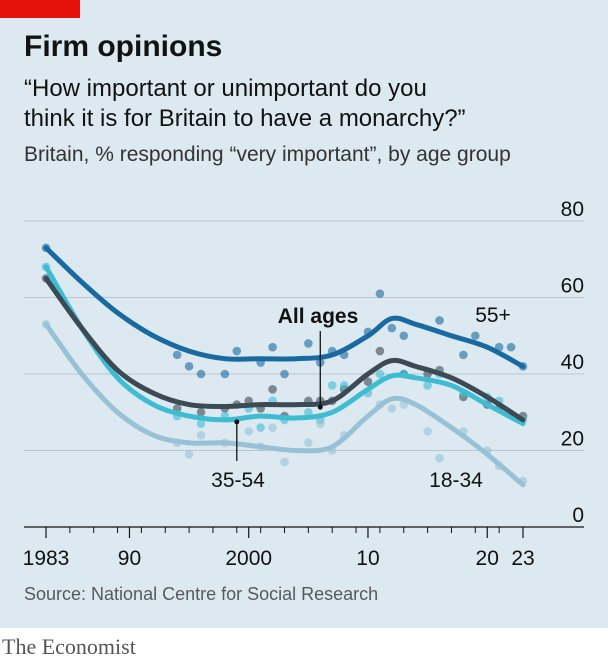 The height and width of the screenshot is (662, 608). I want to click on label-35-54: 35-54, so click(238, 480).